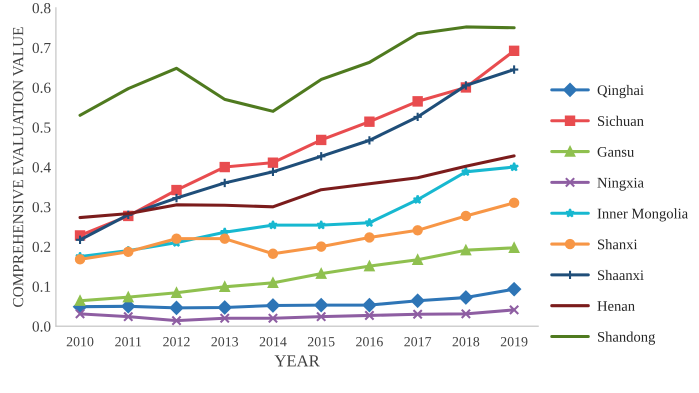  Describe the element at coordinates (627, 338) in the screenshot. I see `legend-label: Shandong` at that location.